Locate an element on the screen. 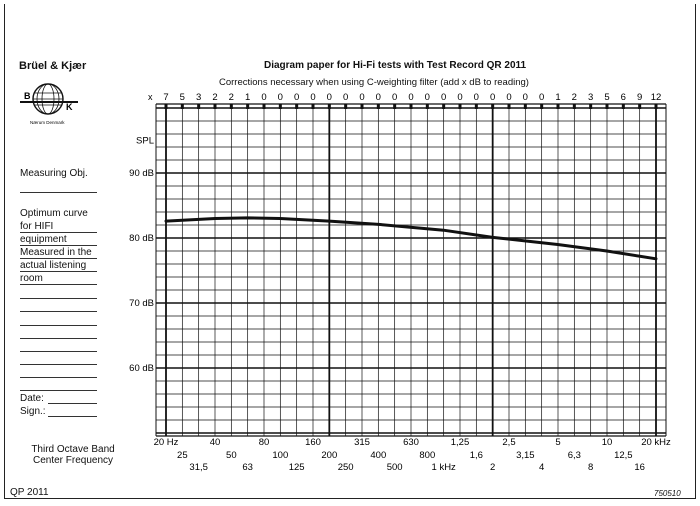 The height and width of the screenshot is (506, 700). y-tick-label: 80 dB is located at coordinates (141, 238).